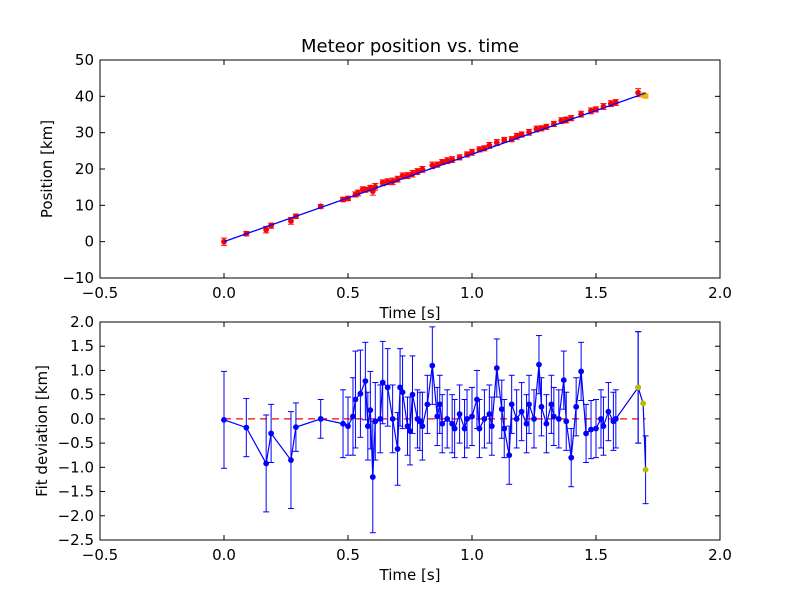 This screenshot has width=800, height=600. What do you see at coordinates (224, 555) in the screenshot?
I see `deviation-x-tick-label: 0.0` at bounding box center [224, 555].